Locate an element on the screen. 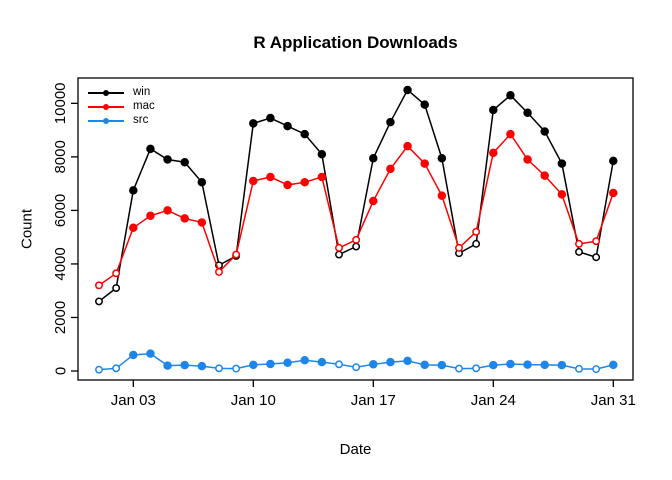 The width and height of the screenshot is (672, 480). legend-item-mac: mac is located at coordinates (121, 106).